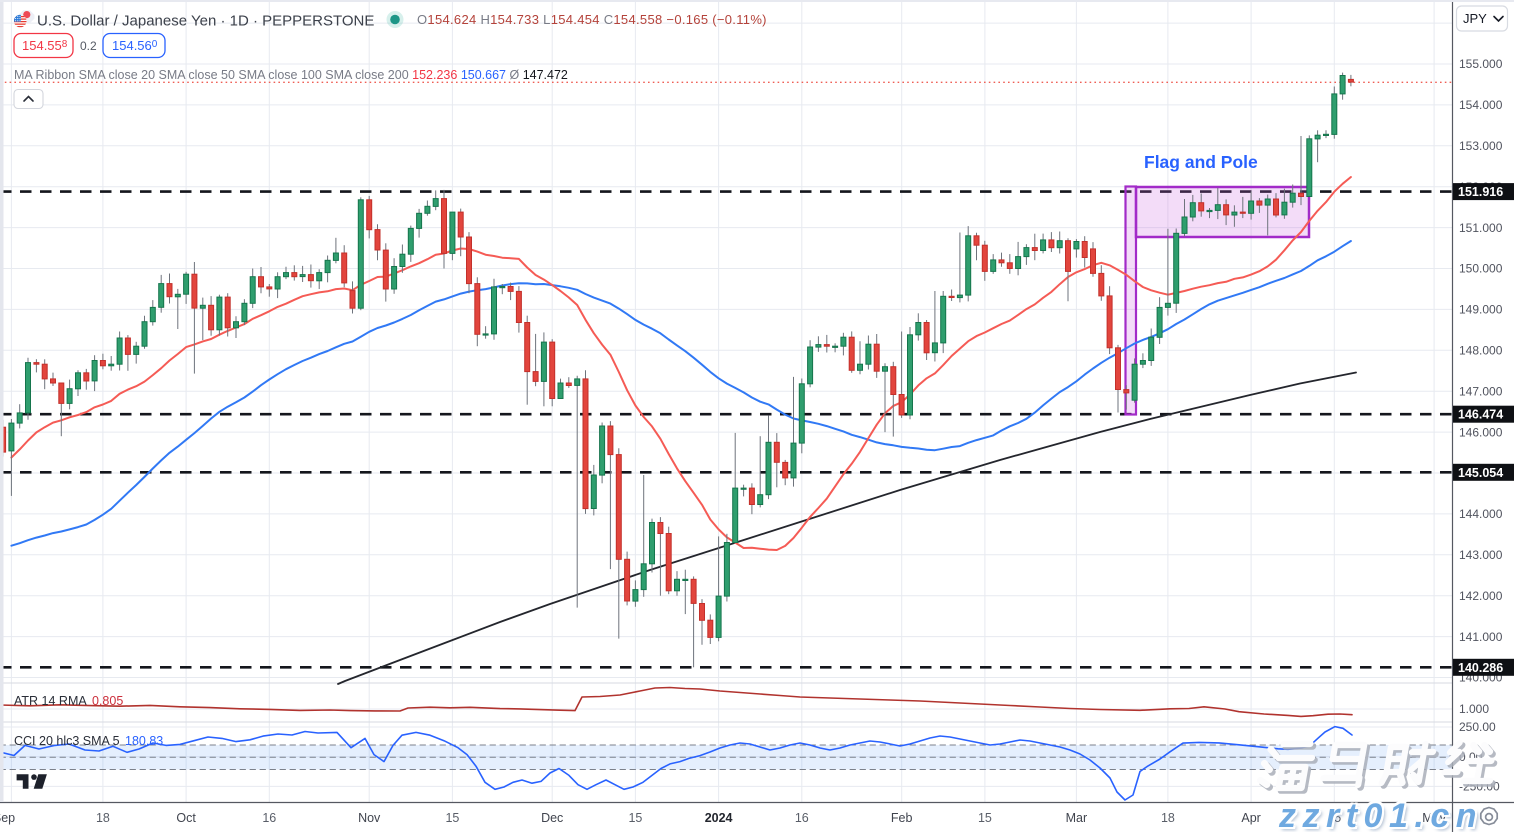 This screenshot has width=1514, height=832. Describe the element at coordinates (1481, 146) in the screenshot. I see `svg-text: 153.000` at that location.